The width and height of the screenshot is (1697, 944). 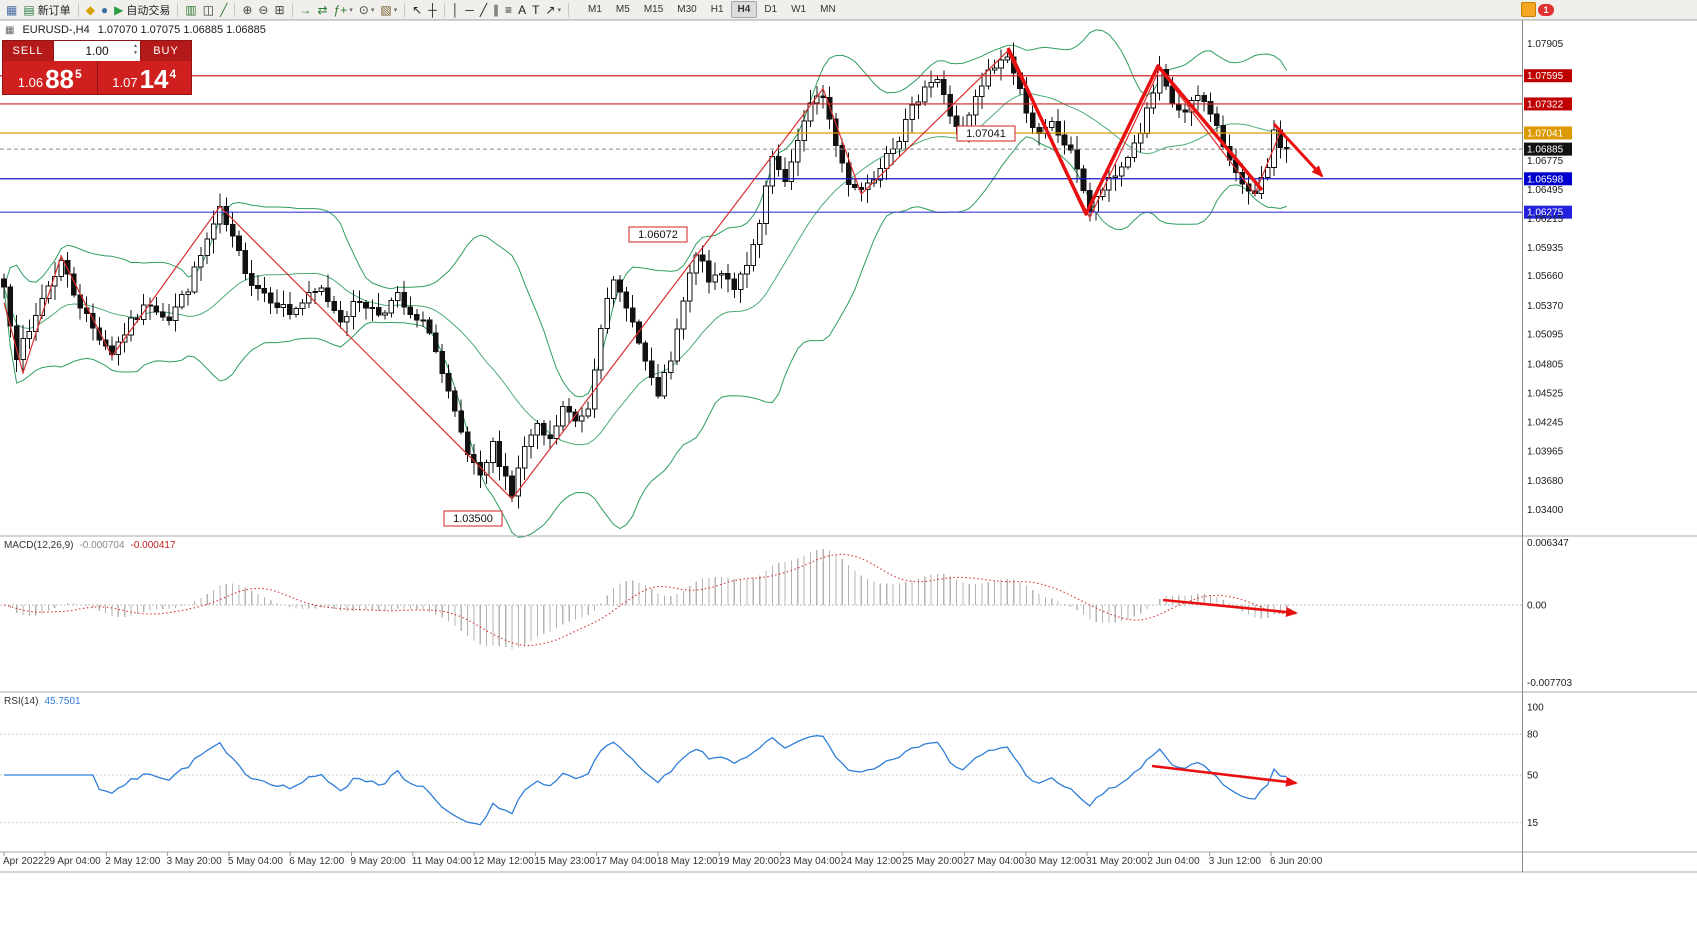 I want to click on new-order-button: ▤ 新订单, so click(x=46, y=10).